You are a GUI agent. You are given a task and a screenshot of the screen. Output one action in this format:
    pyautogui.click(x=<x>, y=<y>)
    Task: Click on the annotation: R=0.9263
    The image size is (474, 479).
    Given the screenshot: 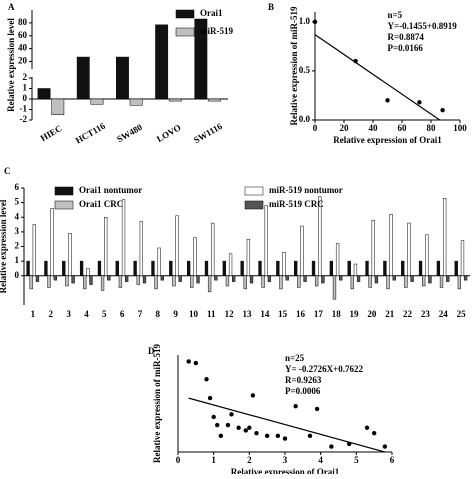 What is the action you would take?
    pyautogui.click(x=303, y=380)
    